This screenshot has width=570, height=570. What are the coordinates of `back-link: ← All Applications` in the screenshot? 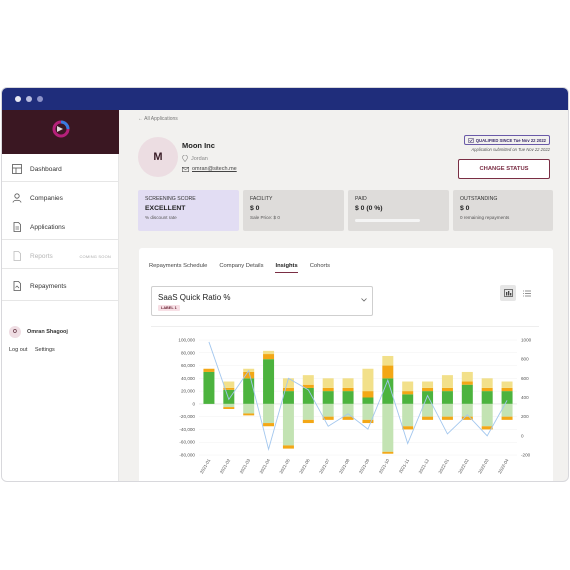 It's located at (158, 119).